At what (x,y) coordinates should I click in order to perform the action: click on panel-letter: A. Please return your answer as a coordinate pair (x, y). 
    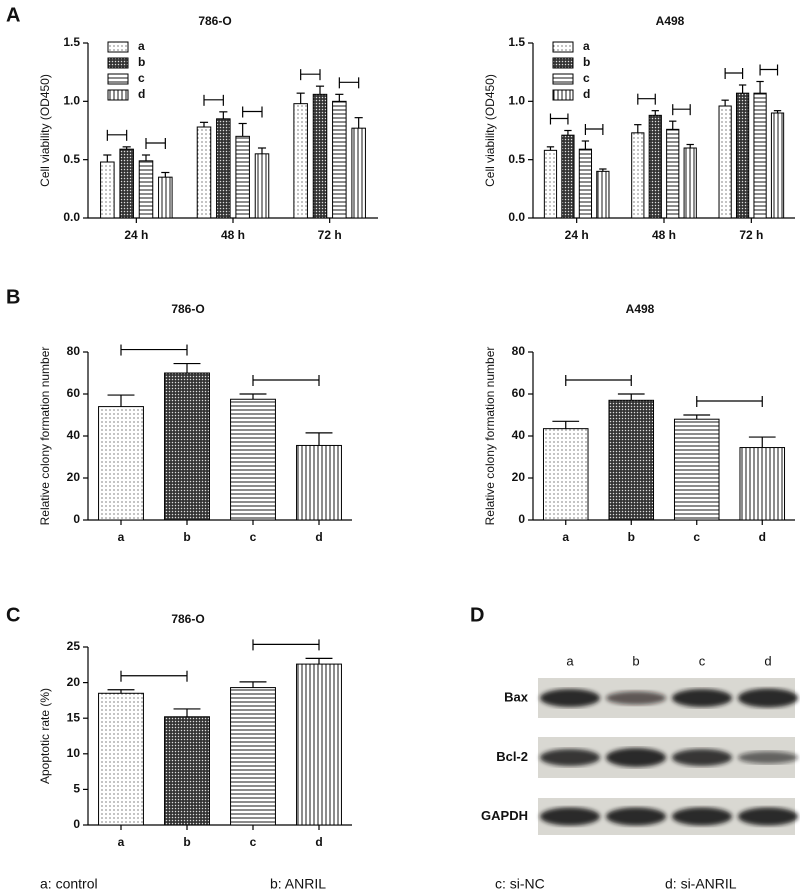
    Looking at the image, I should click on (13, 15).